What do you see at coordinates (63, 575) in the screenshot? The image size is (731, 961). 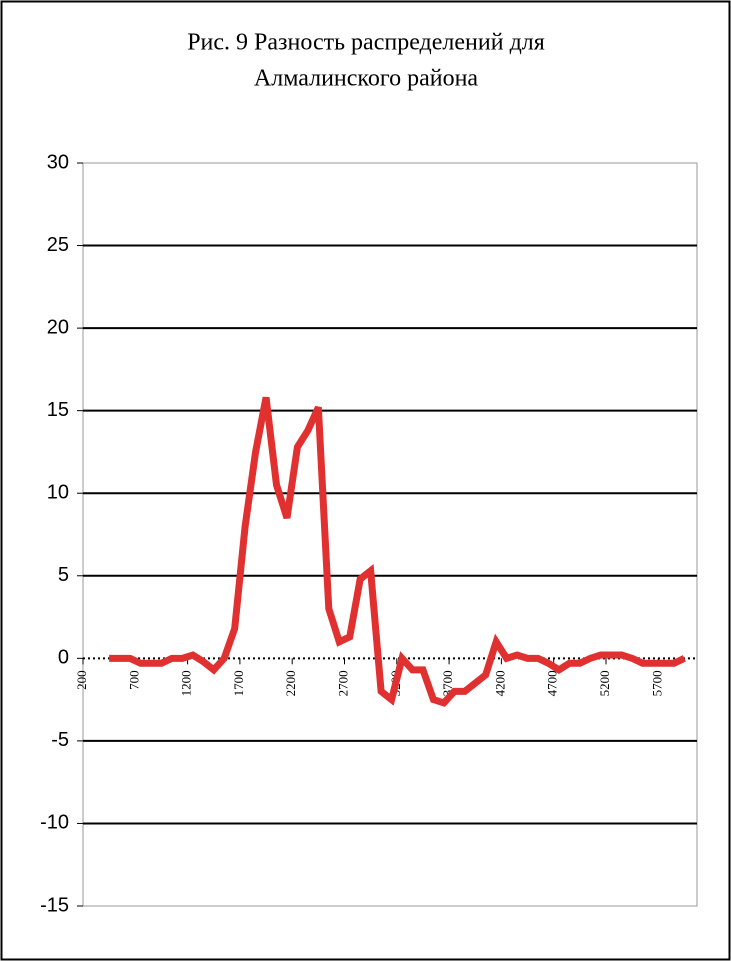 I see `y-tick-label: 5` at bounding box center [63, 575].